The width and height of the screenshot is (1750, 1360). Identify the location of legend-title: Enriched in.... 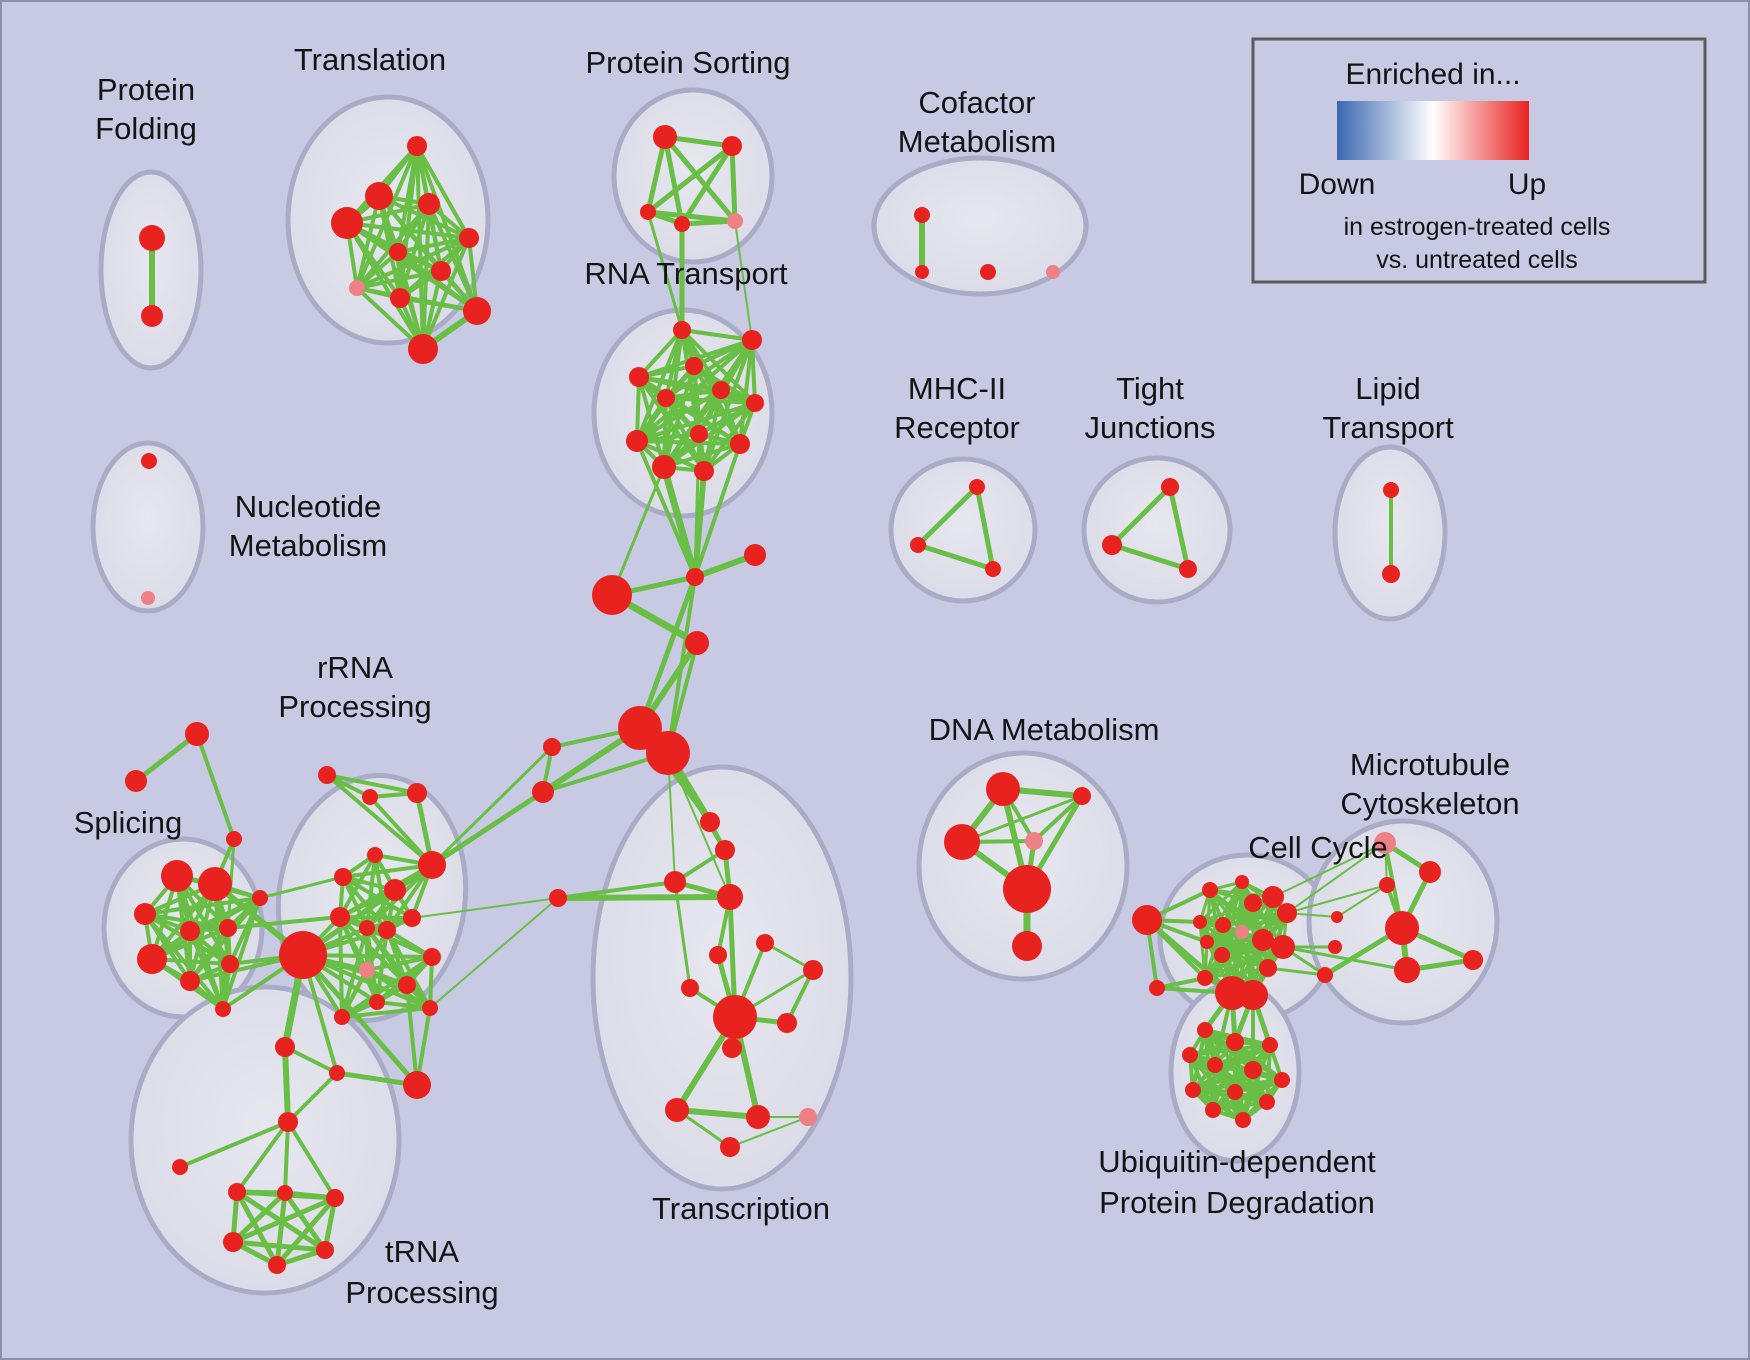
(1432, 74).